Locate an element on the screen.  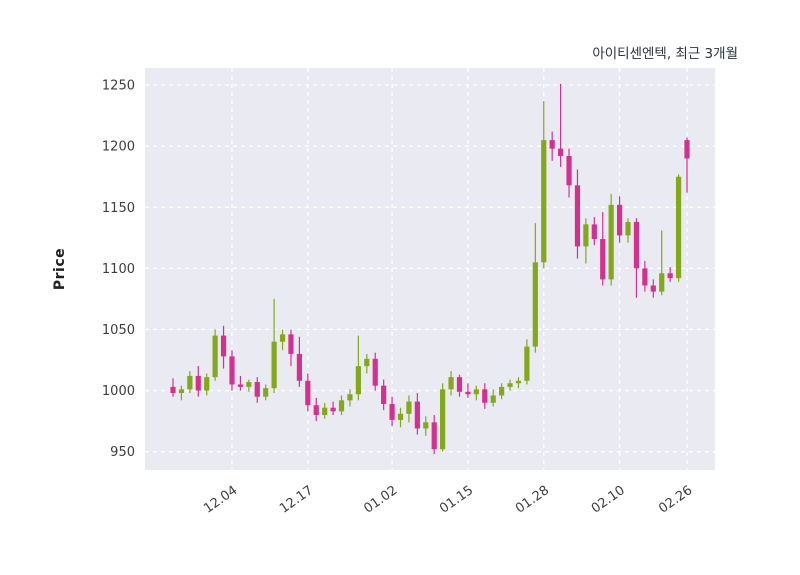
svg-text: 1200 is located at coordinates (118, 147).